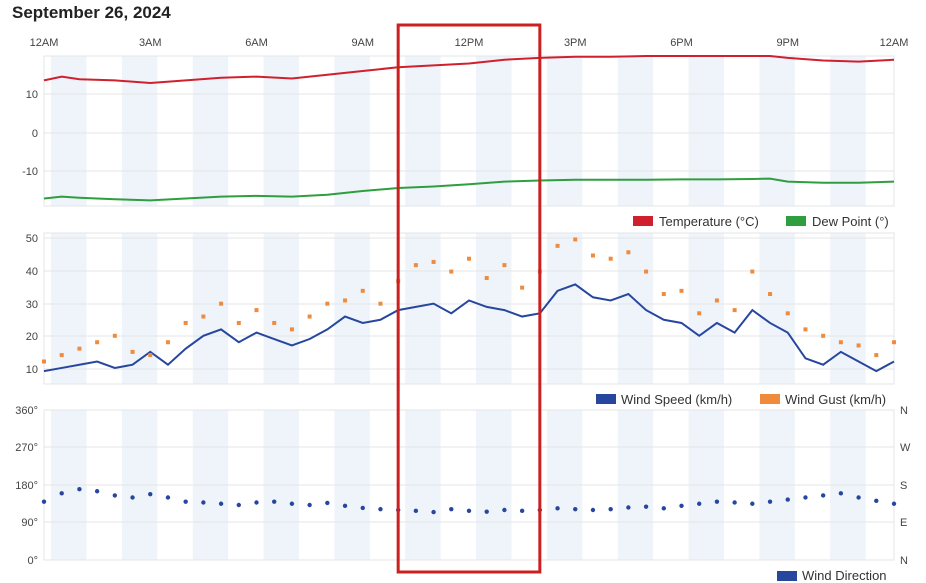  What do you see at coordinates (32, 561) in the screenshot?
I see `y-tick-label: 0°` at bounding box center [32, 561].